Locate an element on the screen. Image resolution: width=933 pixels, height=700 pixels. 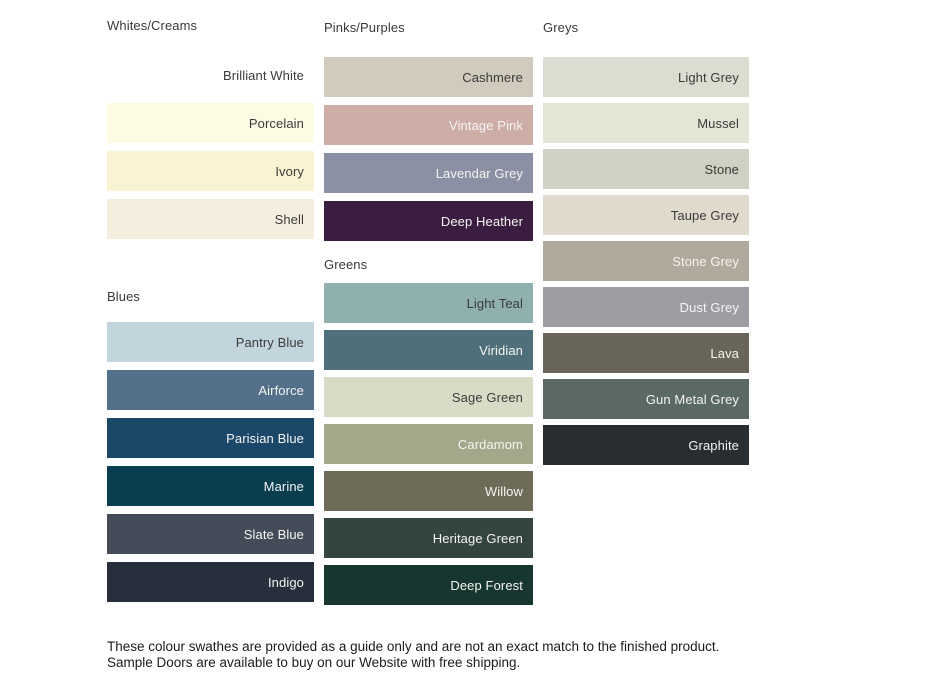
swatch-gun-metal-grey: Gun Metal Grey is located at coordinates (646, 399).